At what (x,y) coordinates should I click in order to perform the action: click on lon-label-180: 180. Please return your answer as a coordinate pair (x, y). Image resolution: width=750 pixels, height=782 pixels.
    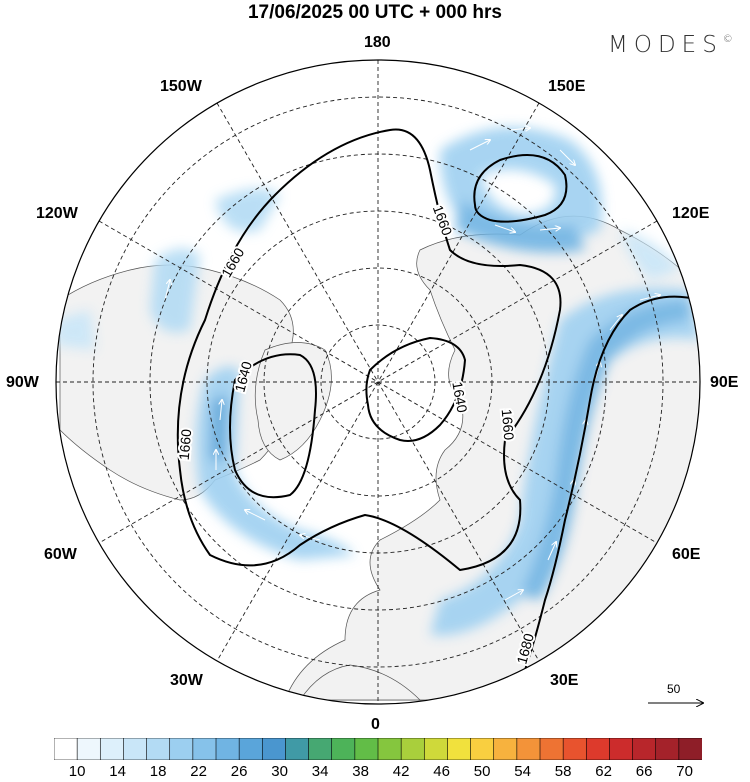
    Looking at the image, I should click on (377, 42).